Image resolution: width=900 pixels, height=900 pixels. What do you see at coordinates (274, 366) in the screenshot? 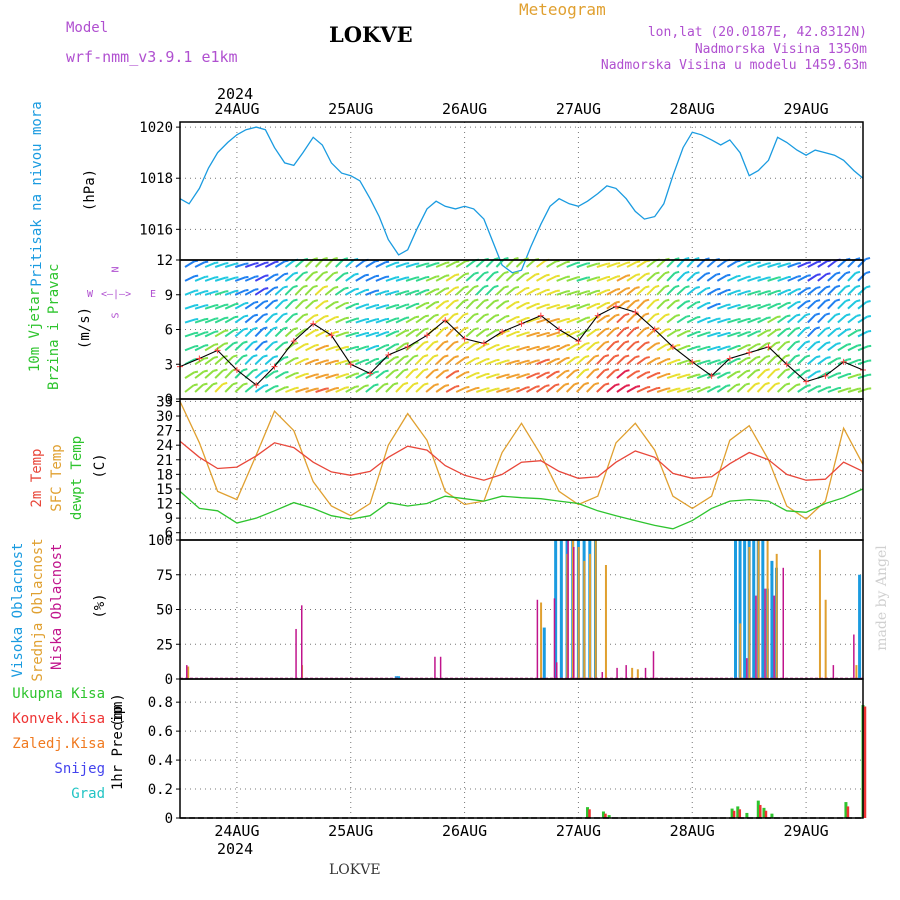
I see `wind-speed-marker` at bounding box center [274, 366].